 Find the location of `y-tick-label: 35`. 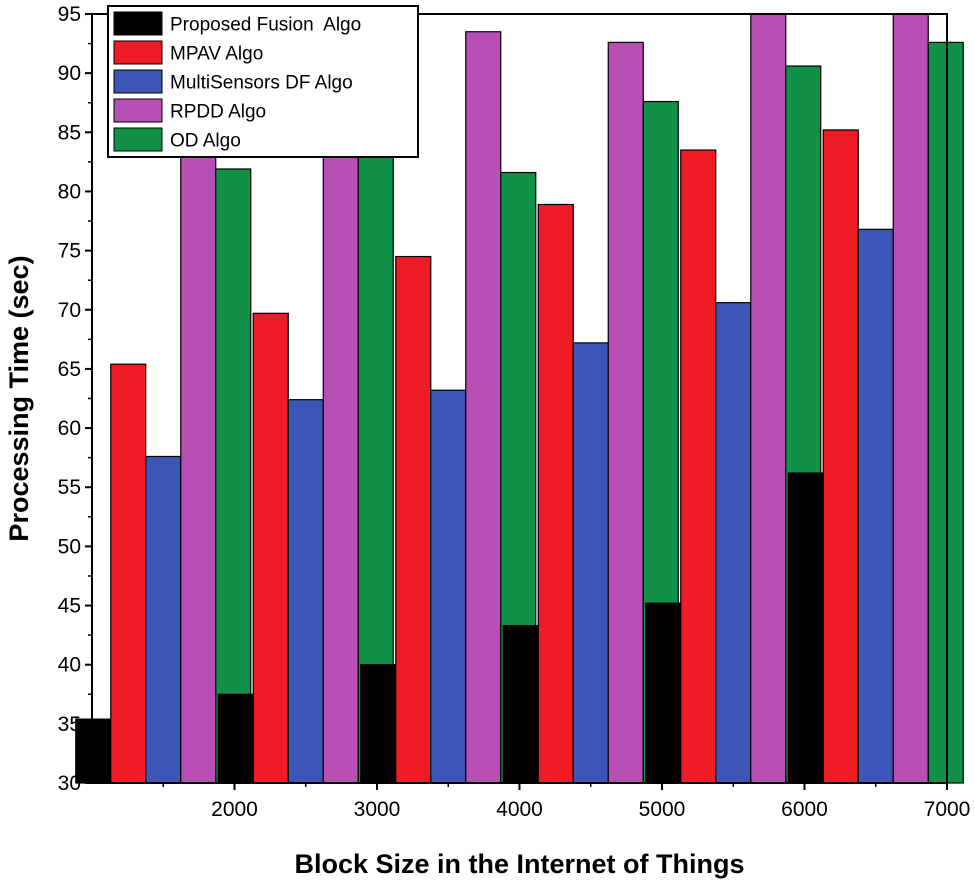

y-tick-label: 35 is located at coordinates (69, 724).